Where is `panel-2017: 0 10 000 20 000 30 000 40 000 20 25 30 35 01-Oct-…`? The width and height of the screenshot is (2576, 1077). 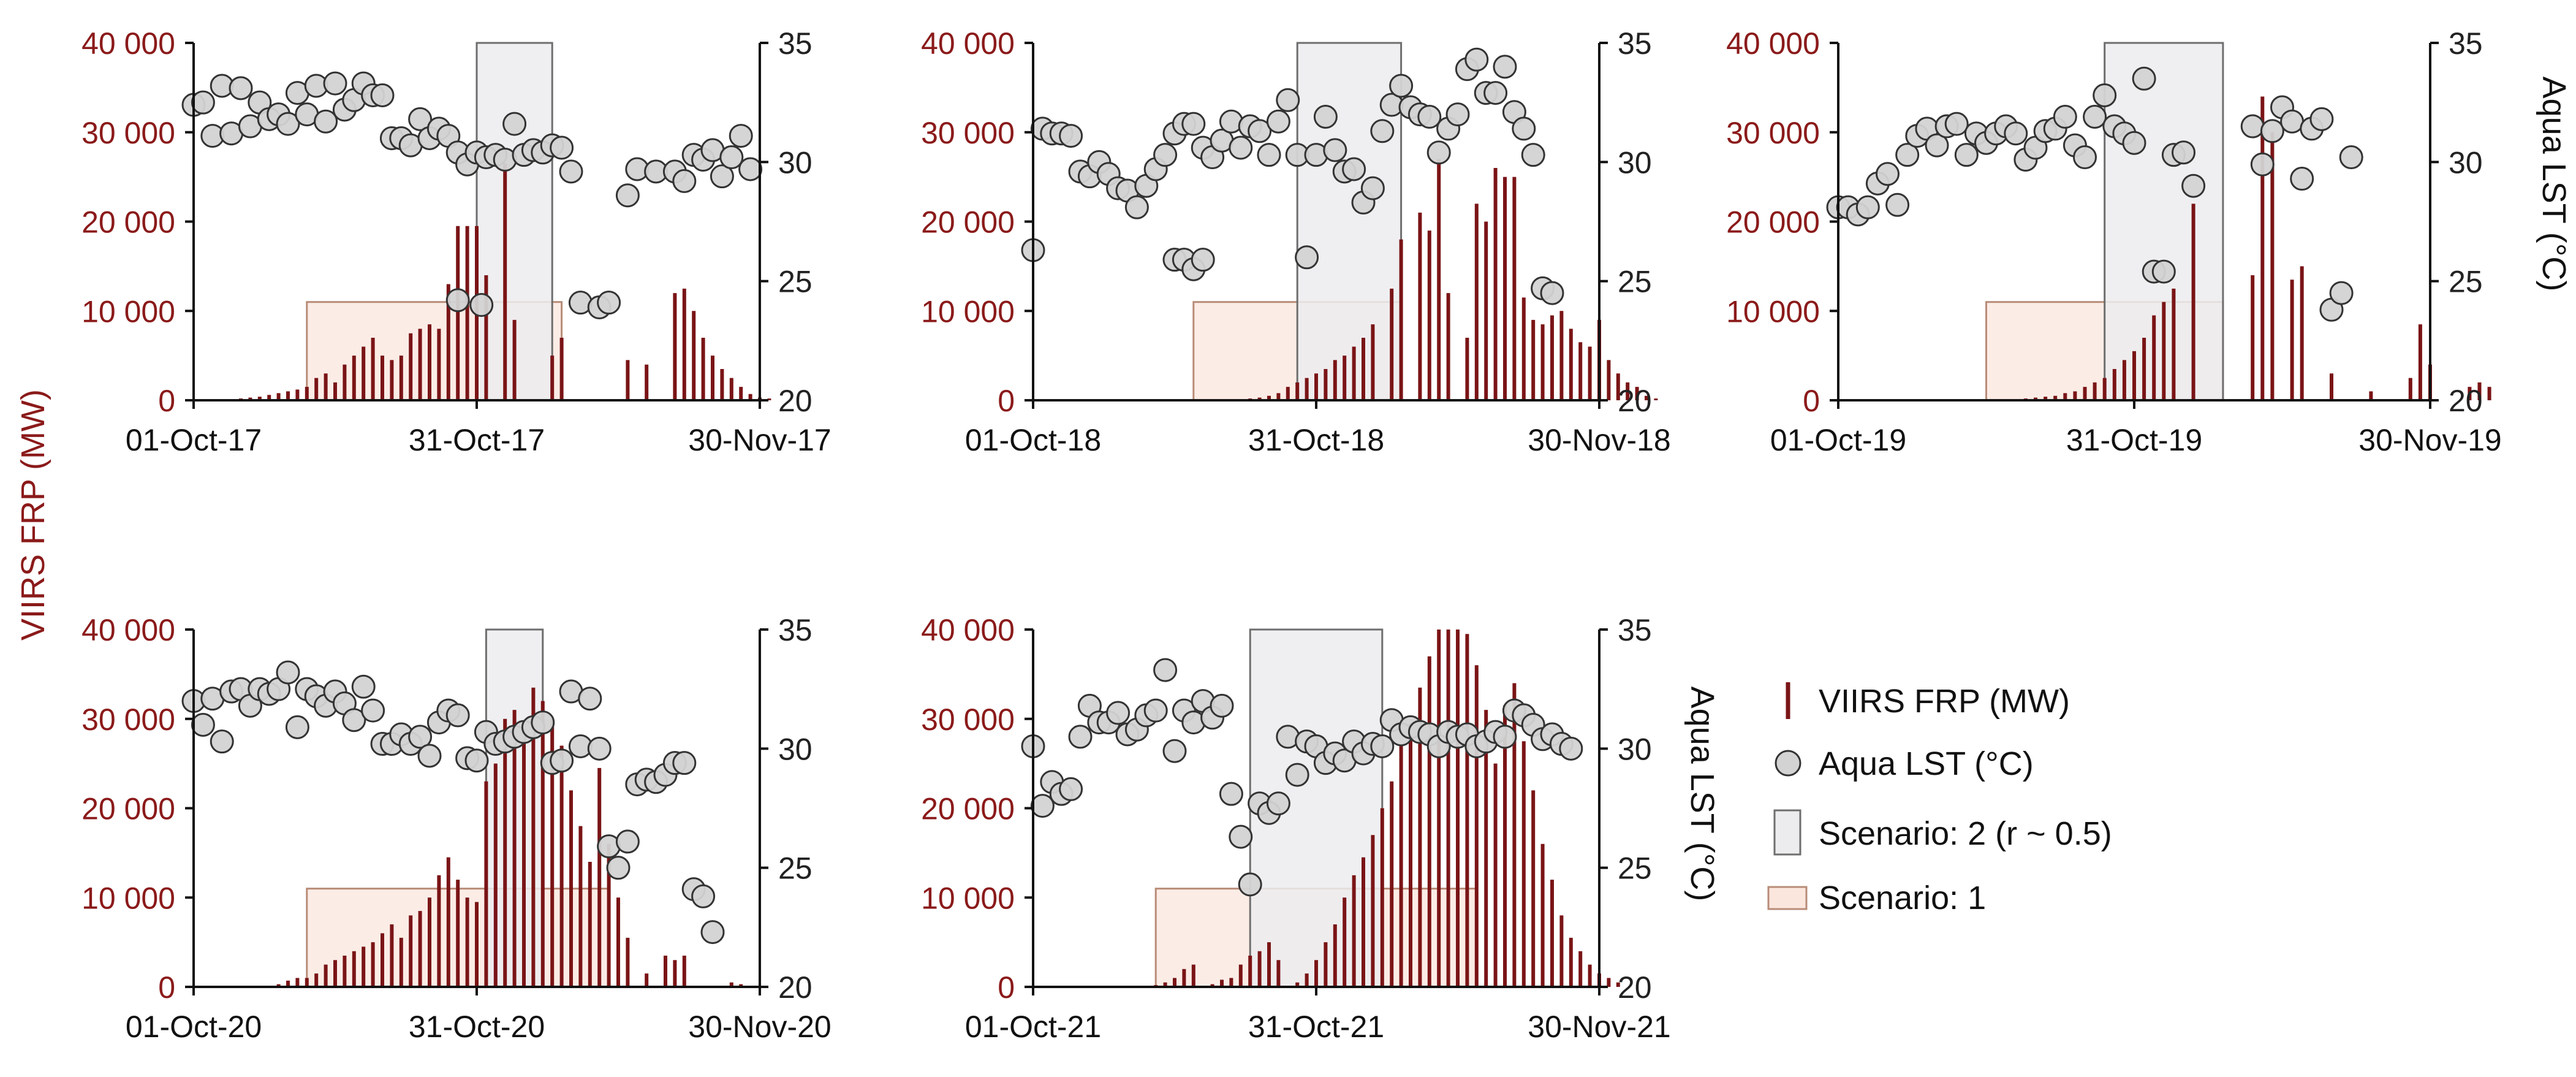
panel-2017: 0 10 000 20 000 30 000 40 000 20 25 30 35 01-Oct-… is located at coordinates (456, 241).